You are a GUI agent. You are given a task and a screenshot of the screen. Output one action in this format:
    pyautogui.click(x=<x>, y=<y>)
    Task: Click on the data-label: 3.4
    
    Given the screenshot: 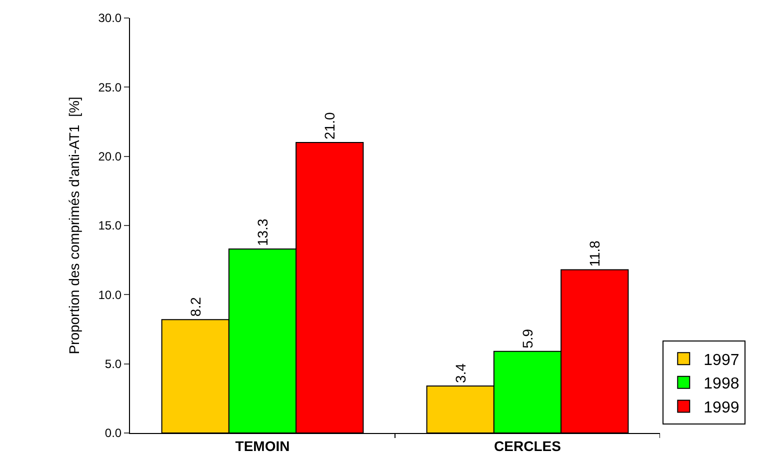 What is the action you would take?
    pyautogui.click(x=460, y=373)
    